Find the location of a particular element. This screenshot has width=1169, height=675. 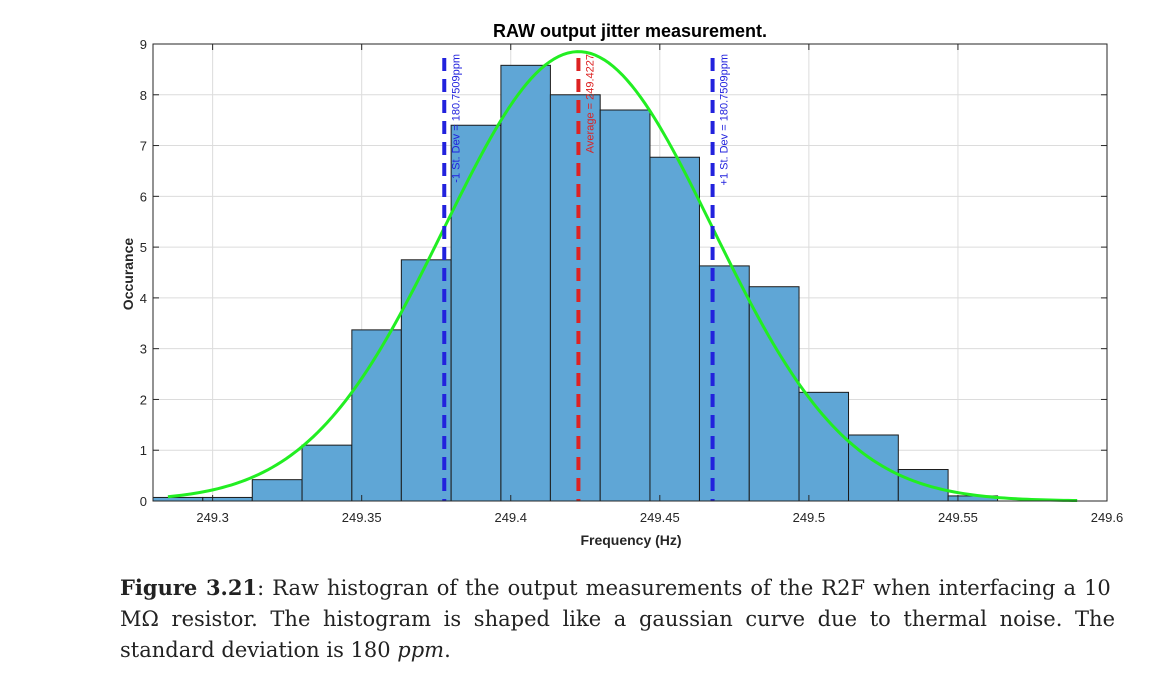

y-tick-label: 4 is located at coordinates (143, 298).